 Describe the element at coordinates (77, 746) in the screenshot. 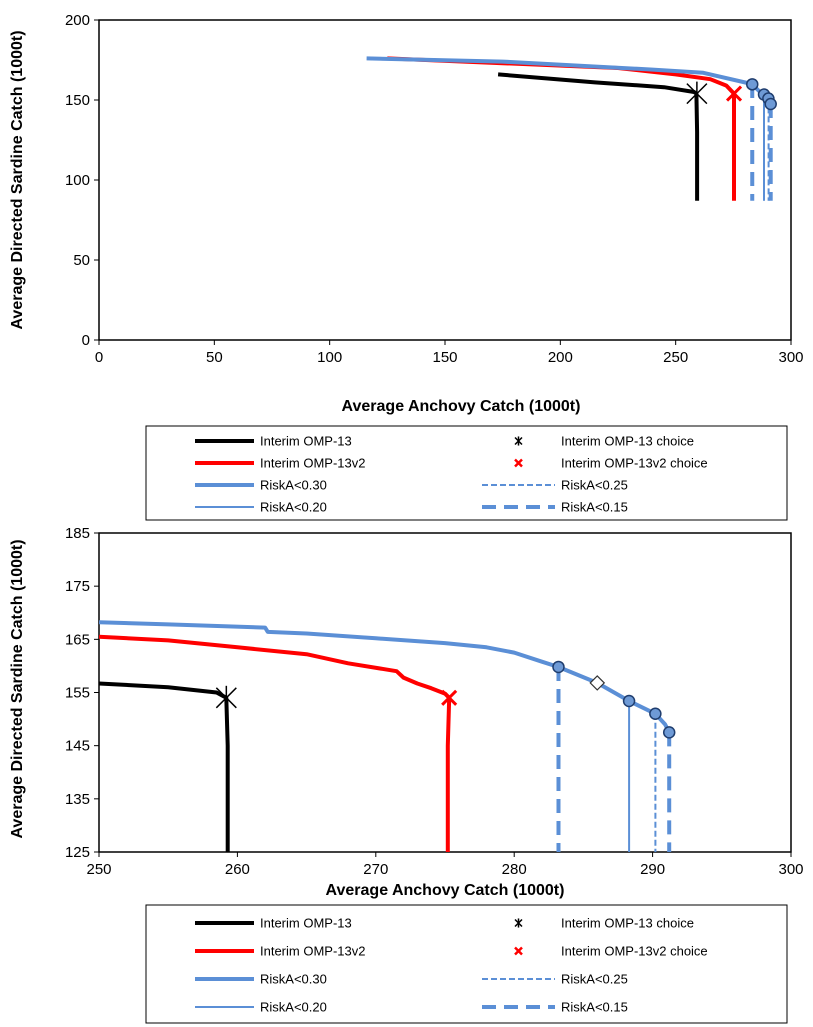

I see `y-tick-label: 145` at that location.